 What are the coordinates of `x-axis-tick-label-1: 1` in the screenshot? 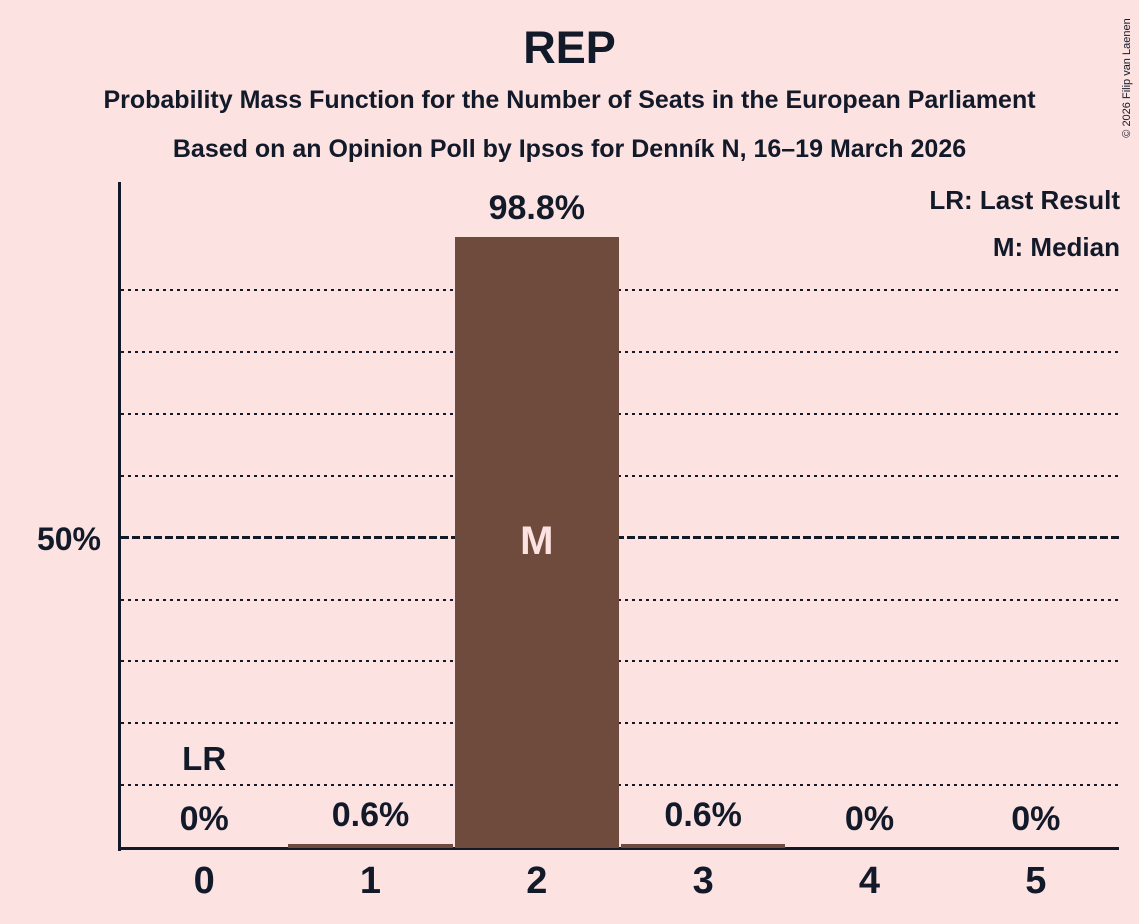 It's located at (370, 881).